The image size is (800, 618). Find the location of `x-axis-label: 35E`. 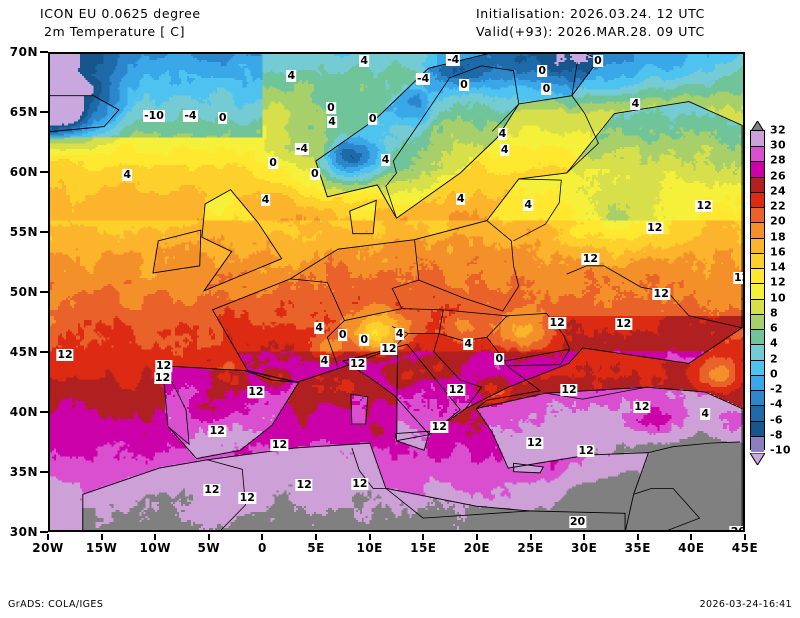

x-axis-label: 35E is located at coordinates (637, 548).